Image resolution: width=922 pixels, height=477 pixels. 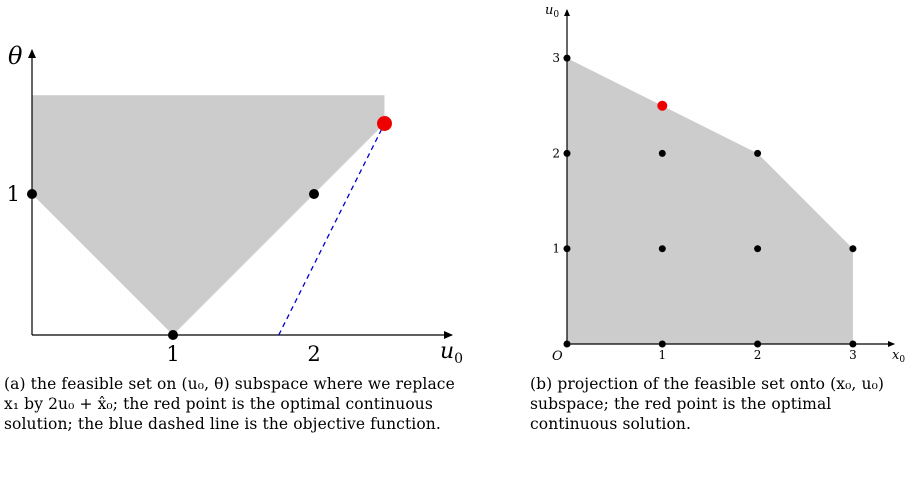 What do you see at coordinates (15, 56) in the screenshot?
I see `axis-y-label: θ` at bounding box center [15, 56].